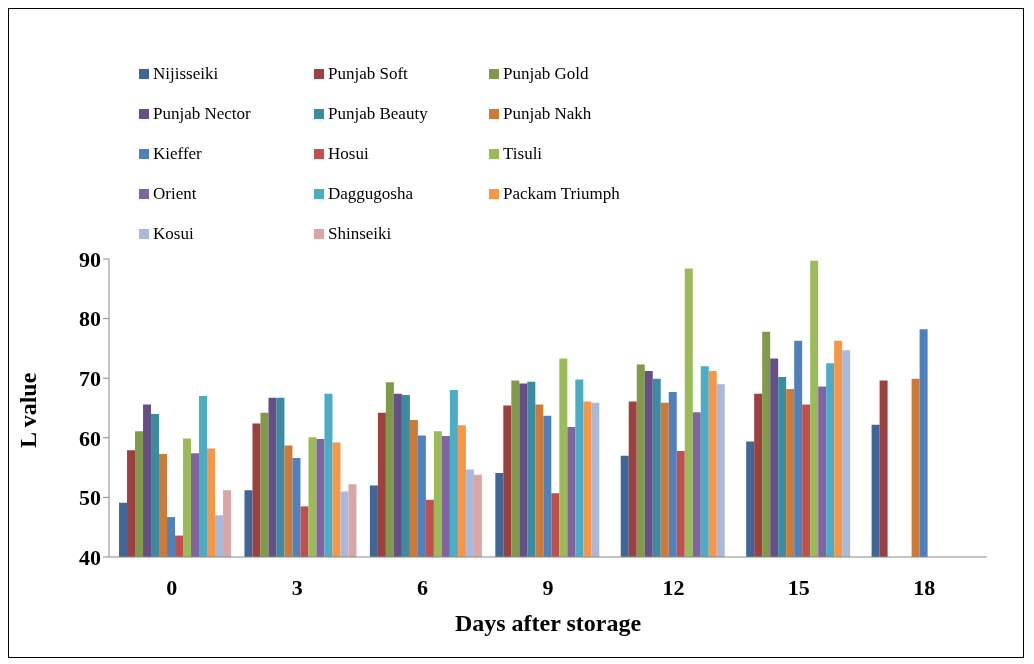 The height and width of the screenshot is (664, 1034). Describe the element at coordinates (561, 194) in the screenshot. I see `legend-label: Packam Triumph` at that location.